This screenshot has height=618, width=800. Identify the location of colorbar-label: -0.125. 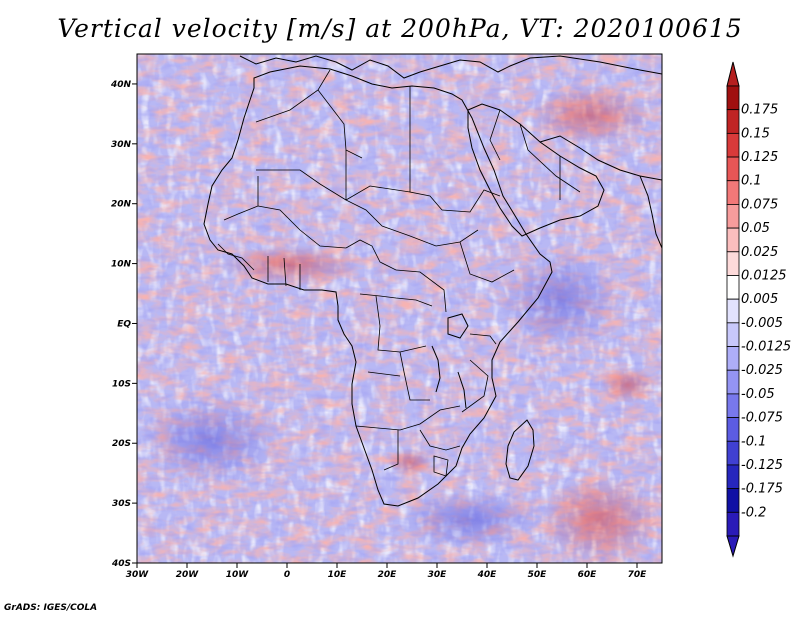
(762, 465).